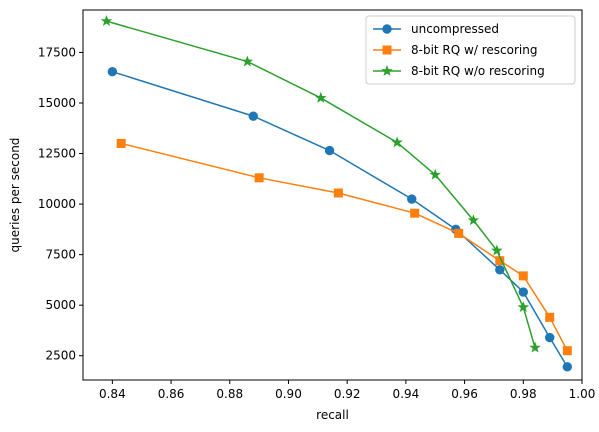 Image resolution: width=599 pixels, height=432 pixels. I want to click on x-tick-label: 0.94, so click(406, 394).